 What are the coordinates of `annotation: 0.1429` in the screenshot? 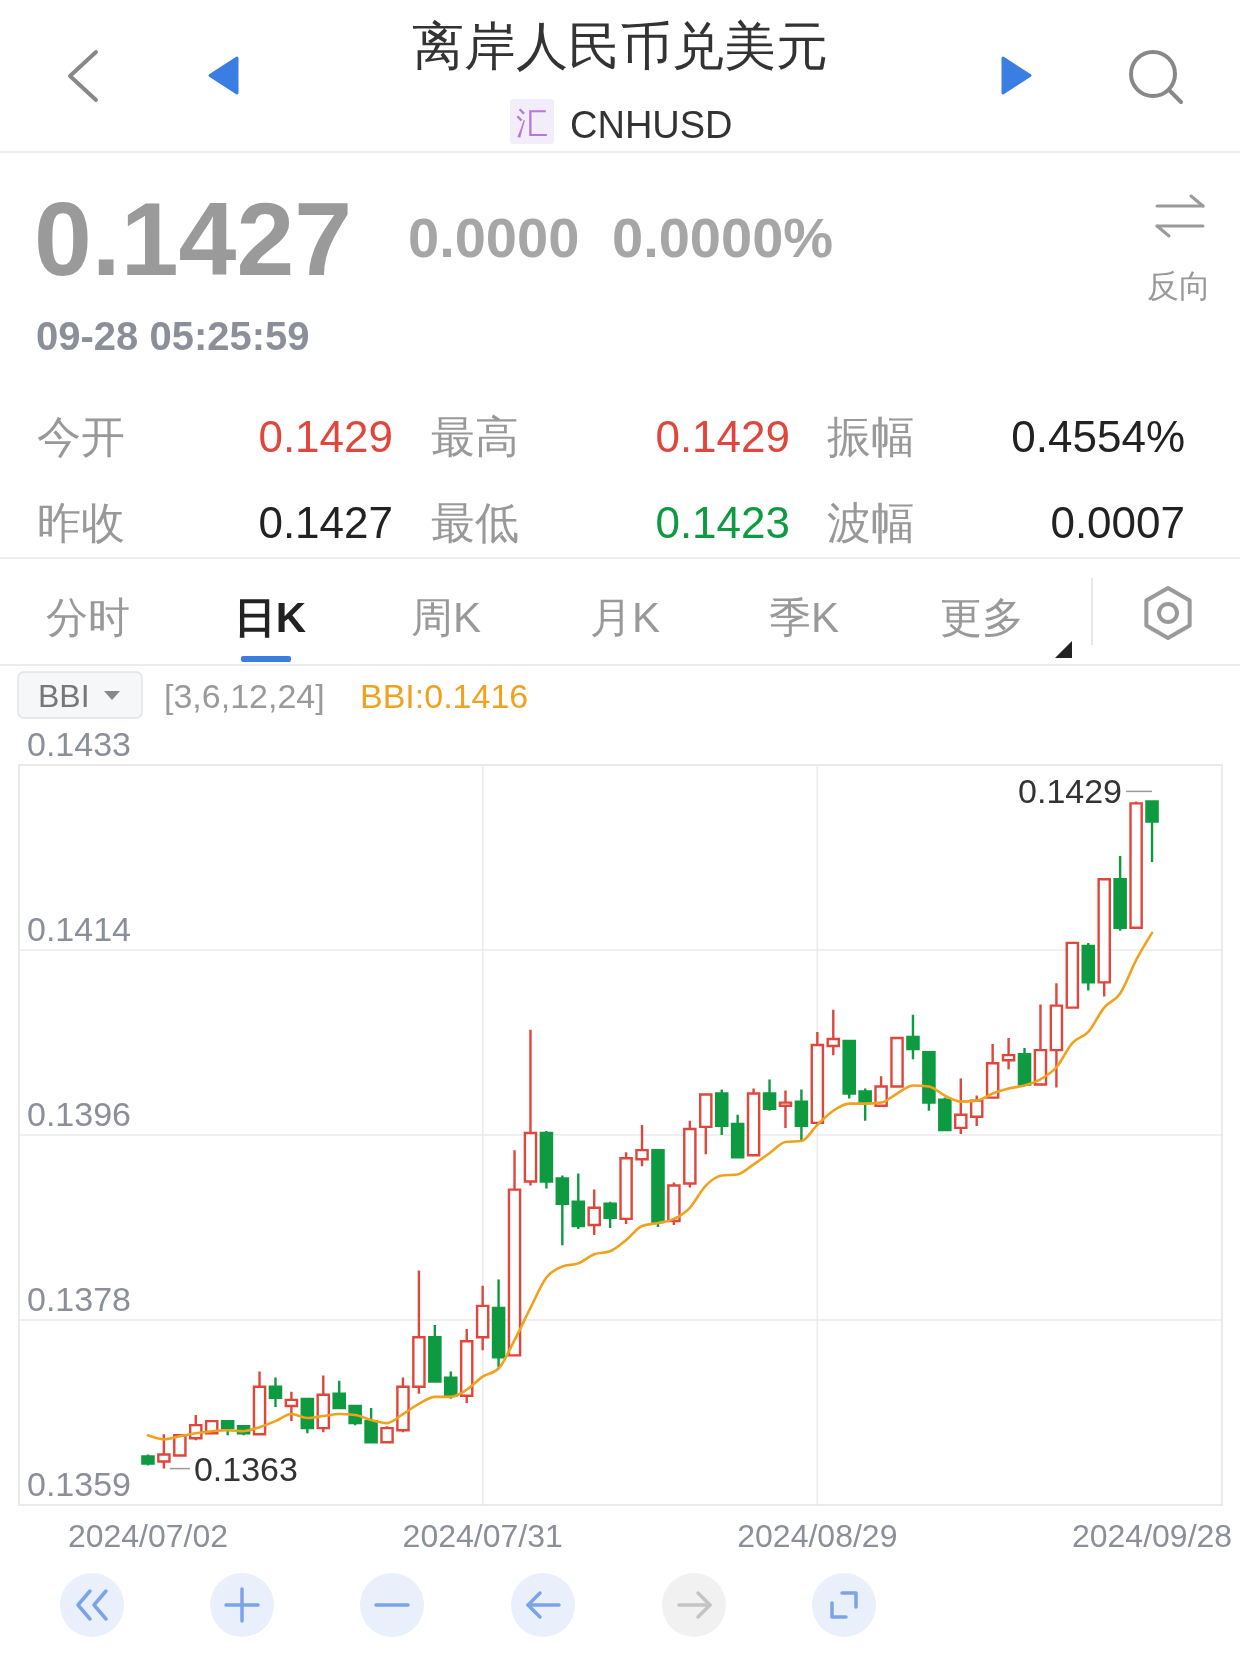 It's located at (1070, 791).